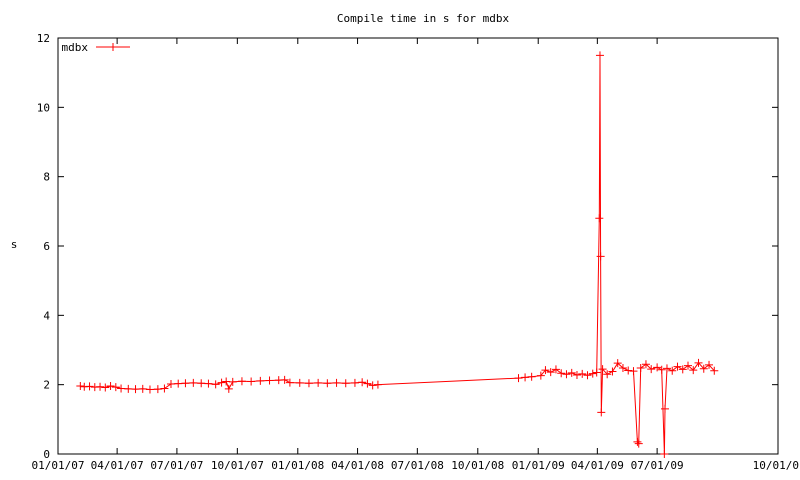 The height and width of the screenshot is (480, 800). I want to click on y-tick-label: 2, so click(46, 385).